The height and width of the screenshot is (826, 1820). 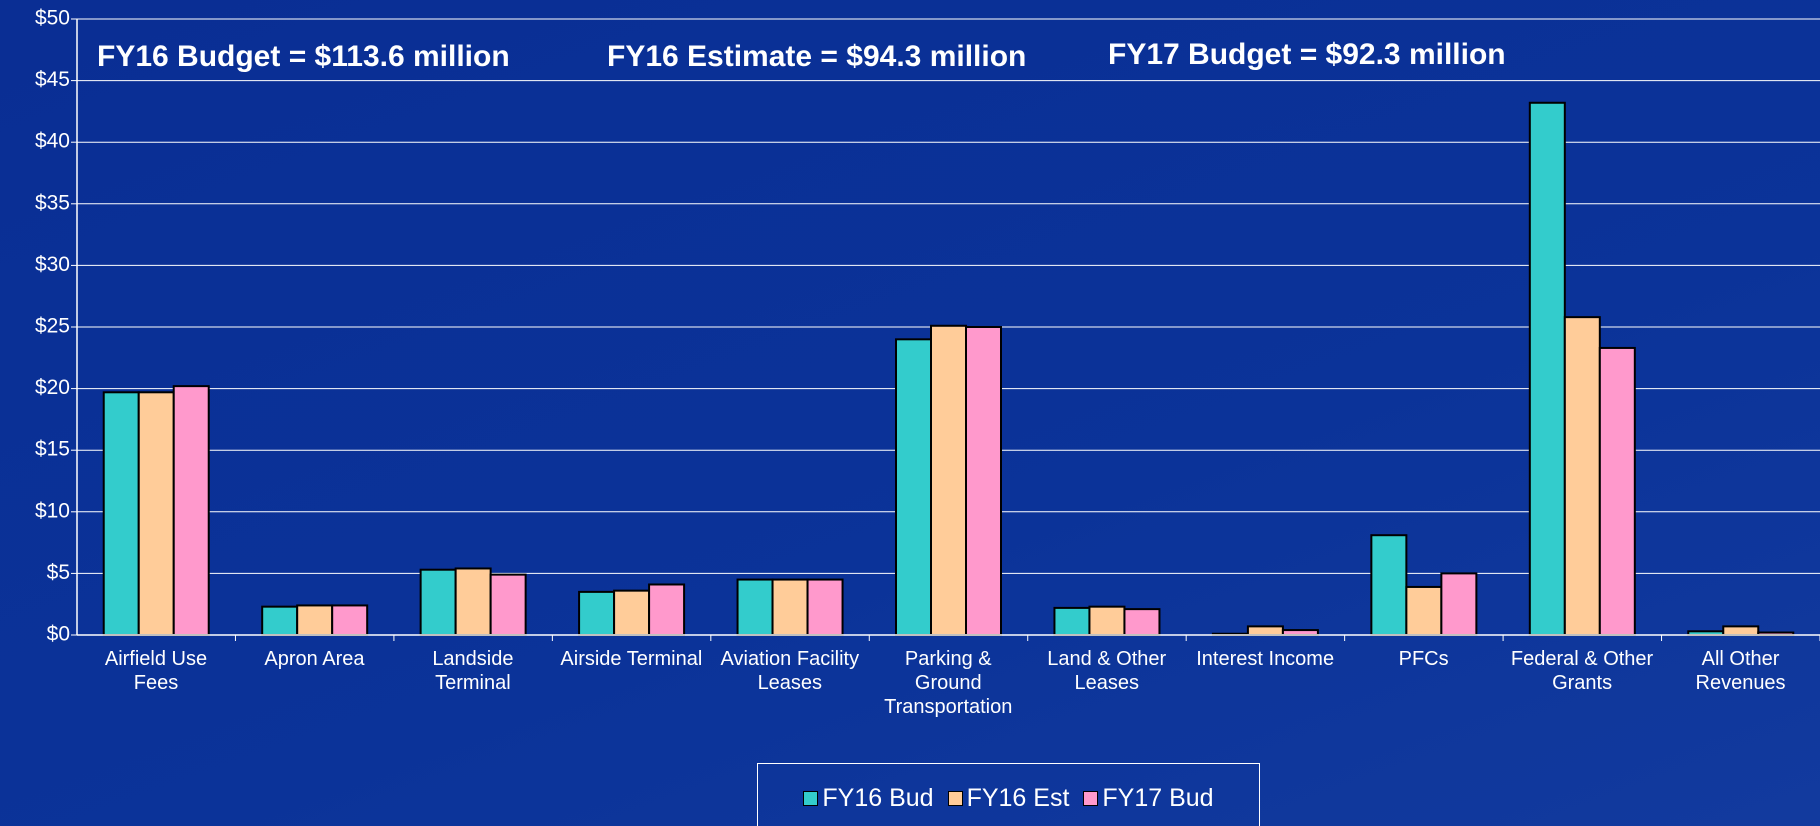 I want to click on x-tick-label: Interest Income, so click(x=1265, y=659).